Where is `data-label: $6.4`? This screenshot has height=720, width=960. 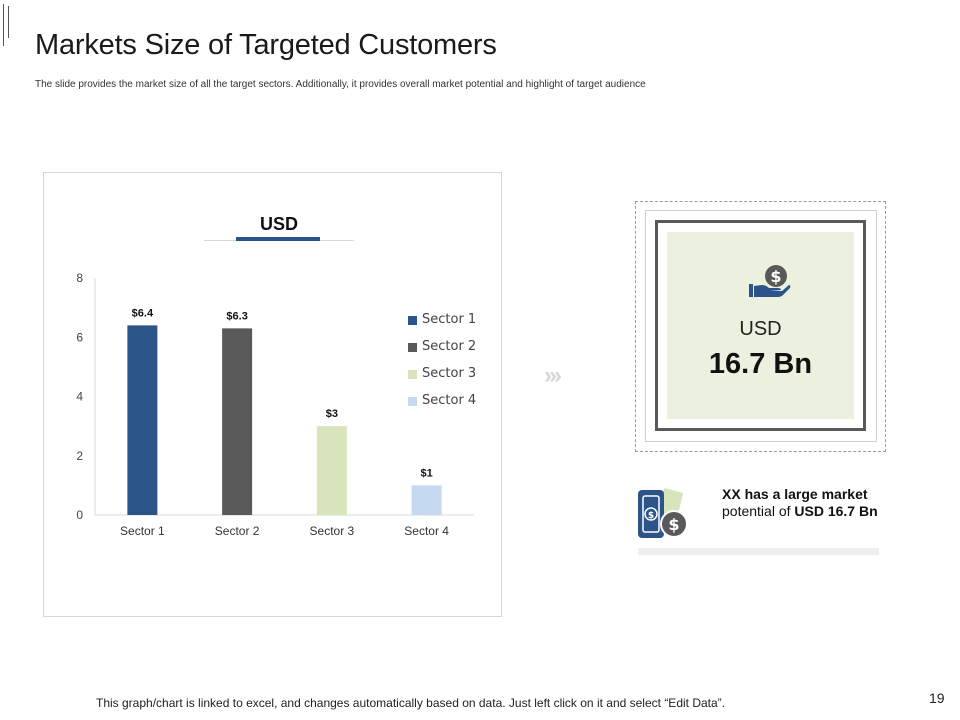
data-label: $6.4 is located at coordinates (143, 313).